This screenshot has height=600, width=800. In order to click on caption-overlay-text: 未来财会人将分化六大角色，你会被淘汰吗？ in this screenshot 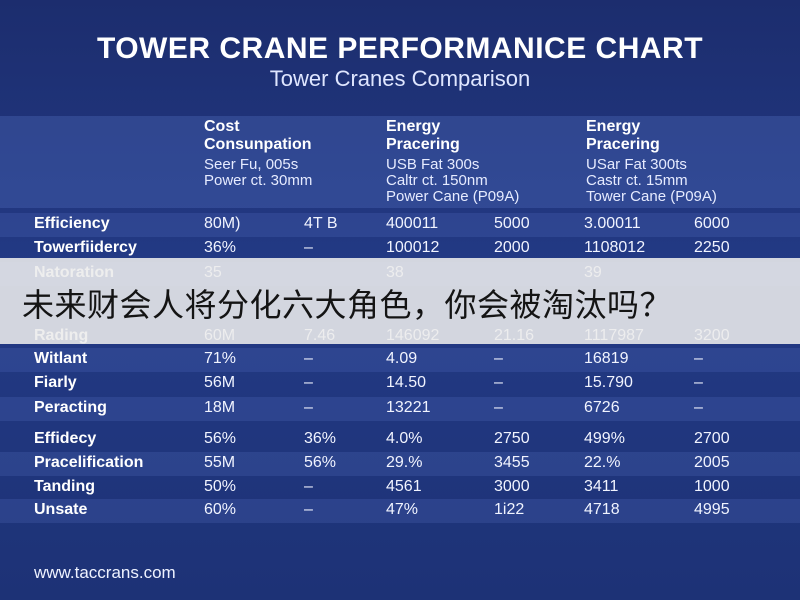, I will do `click(347, 305)`.